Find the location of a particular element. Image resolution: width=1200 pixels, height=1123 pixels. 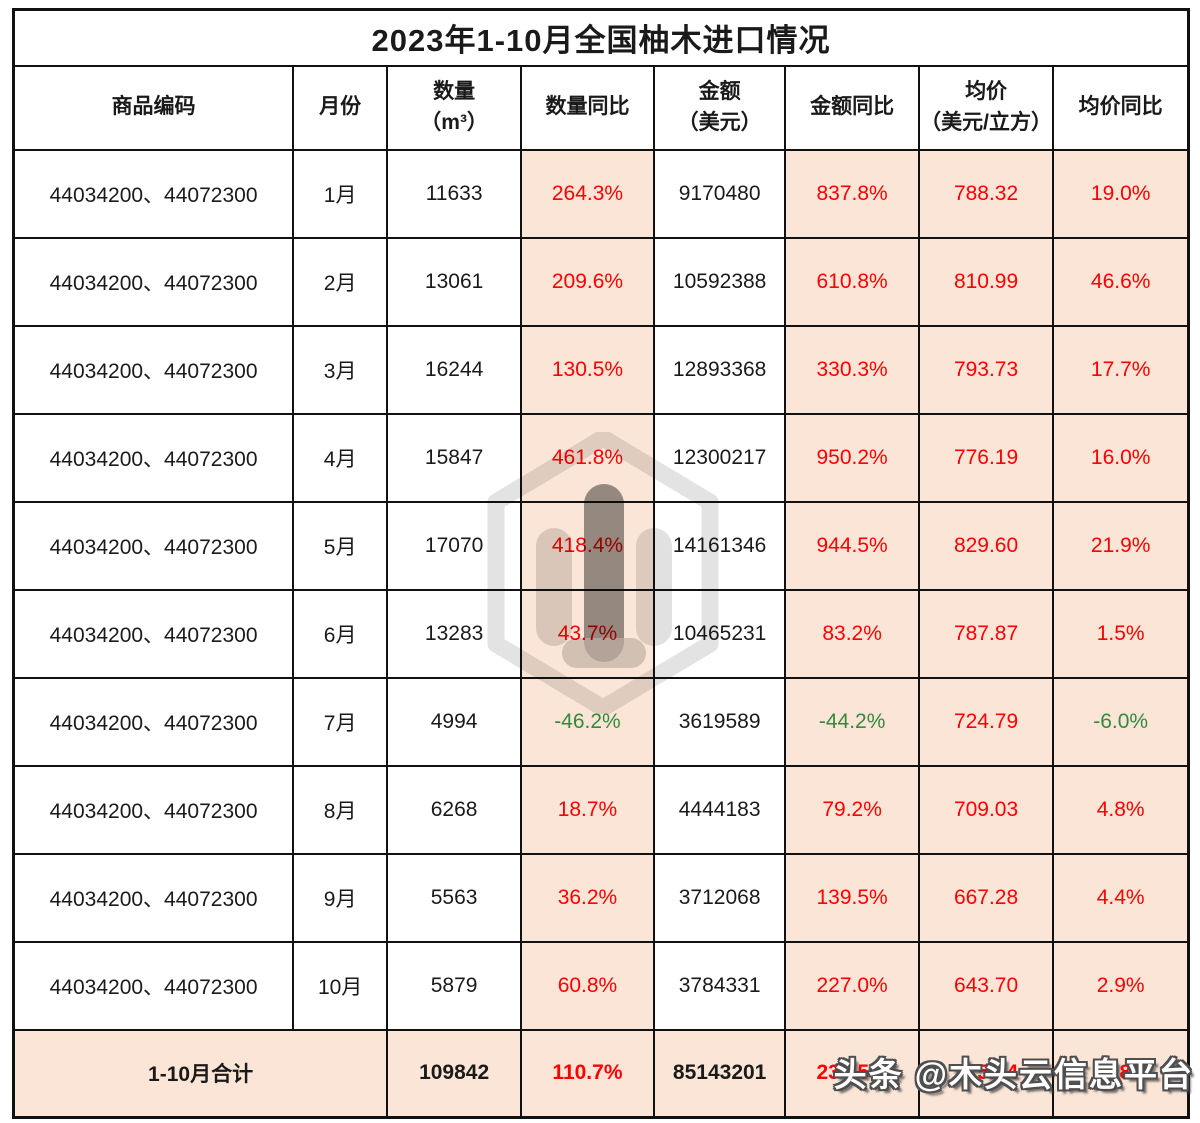

cell-month: 3月 is located at coordinates (340, 369).